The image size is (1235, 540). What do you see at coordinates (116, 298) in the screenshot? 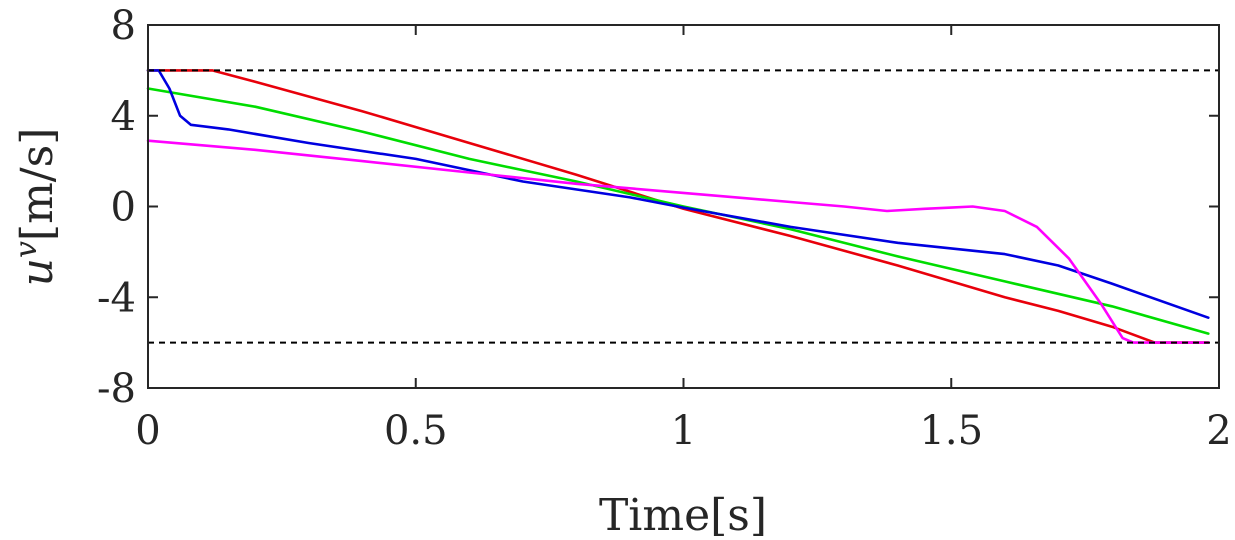
I see `y-tick-label: -4` at bounding box center [116, 298].